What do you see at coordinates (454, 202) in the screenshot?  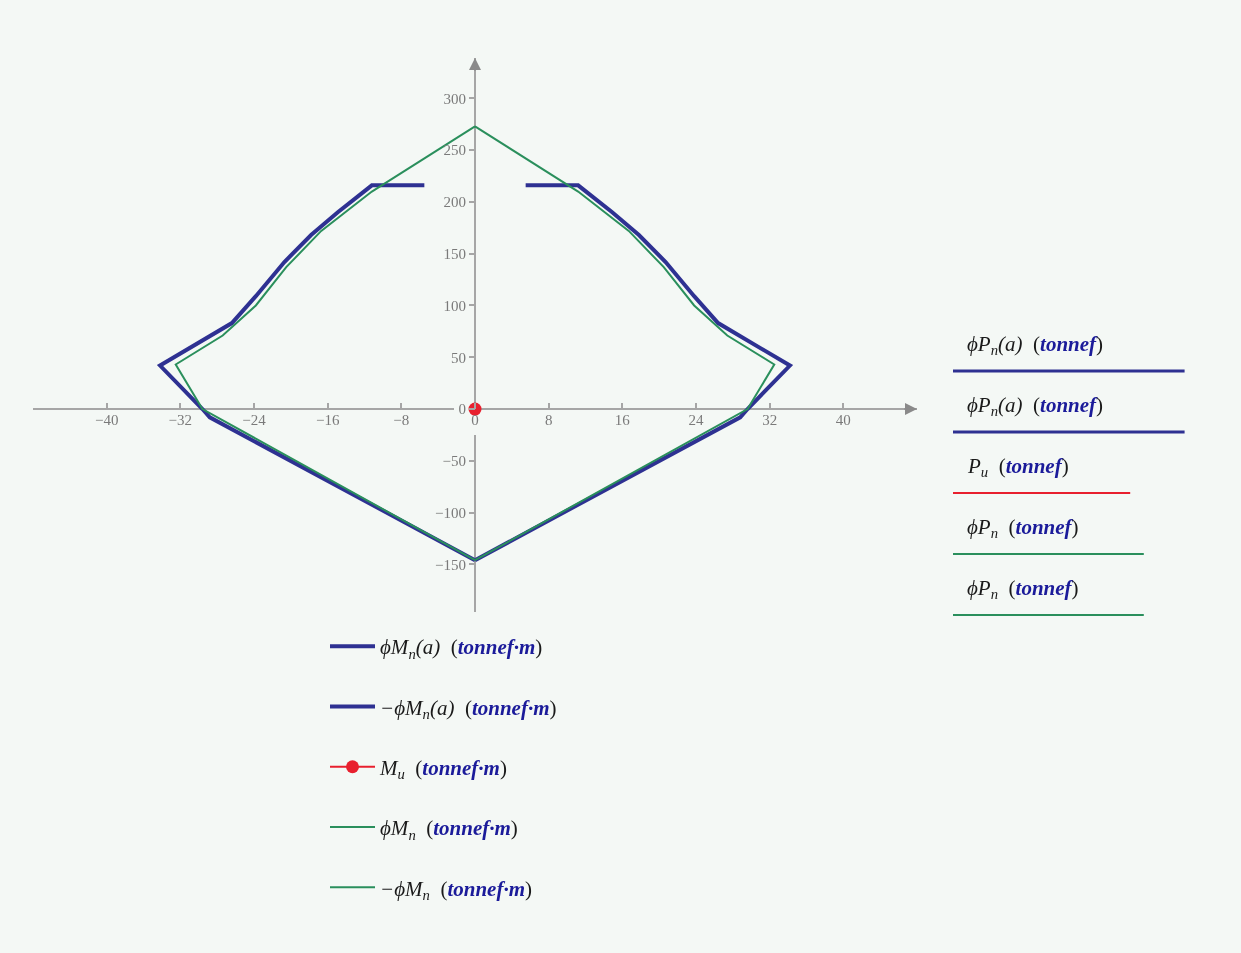 I see `y-tick-label: 200` at bounding box center [454, 202].